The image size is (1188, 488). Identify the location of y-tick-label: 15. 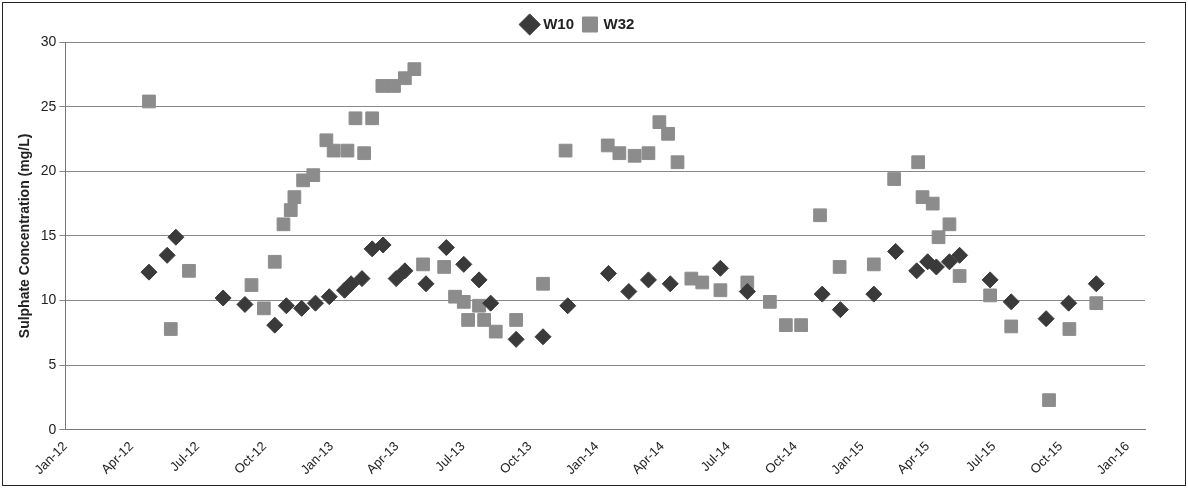
(48, 234).